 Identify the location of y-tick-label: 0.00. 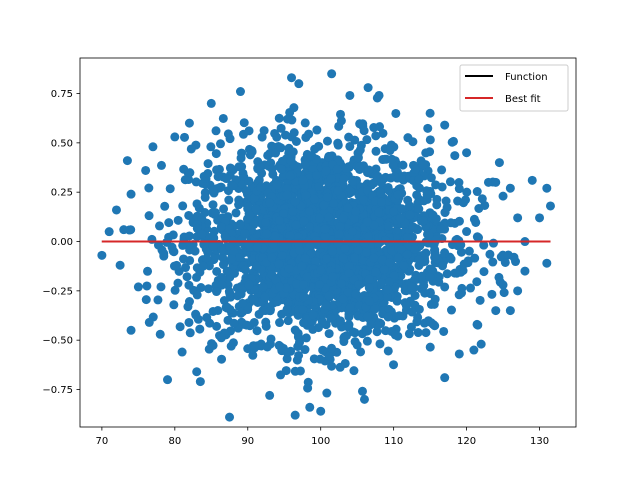
(62, 242).